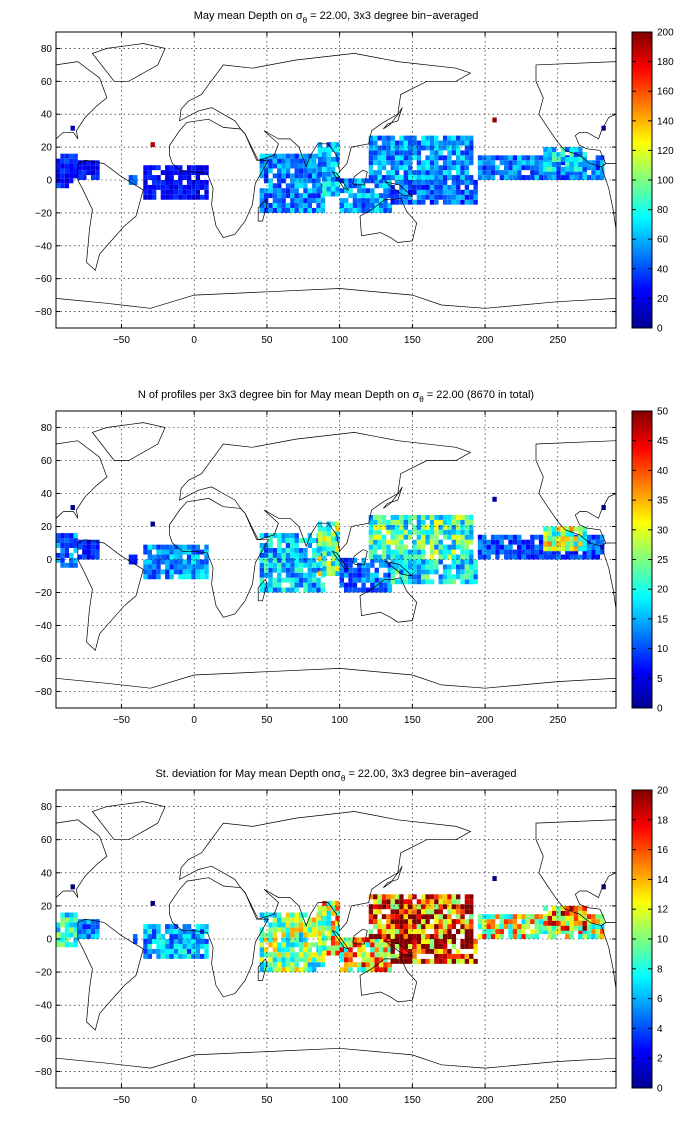  What do you see at coordinates (267, 340) in the screenshot?
I see `x-tick-label: 50` at bounding box center [267, 340].